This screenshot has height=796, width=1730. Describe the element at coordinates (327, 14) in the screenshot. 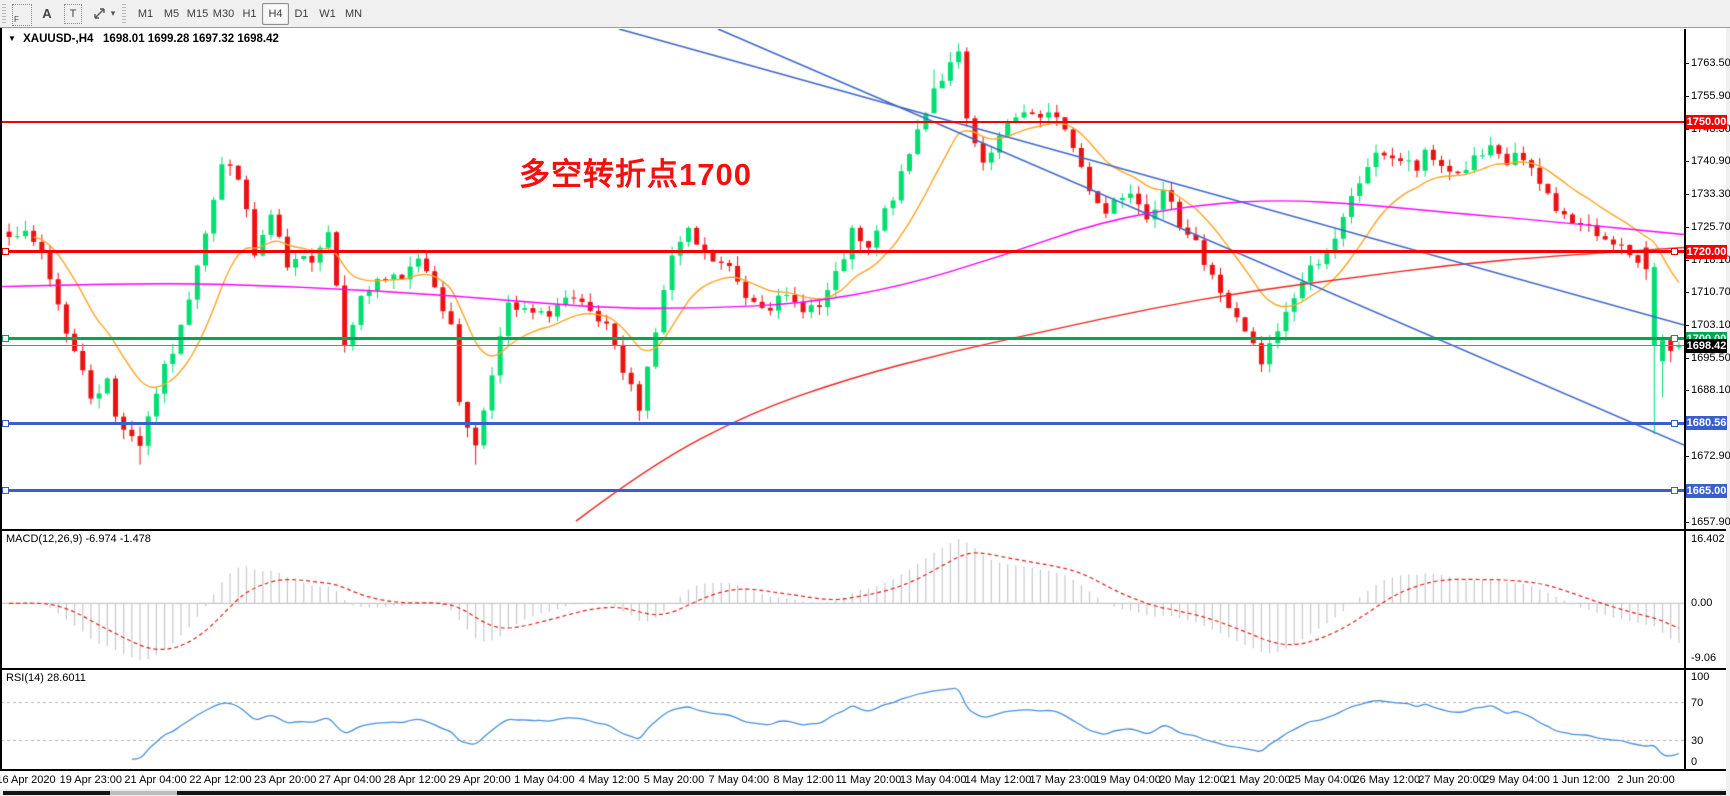

I see `timeframe-button-W1: W1` at that location.